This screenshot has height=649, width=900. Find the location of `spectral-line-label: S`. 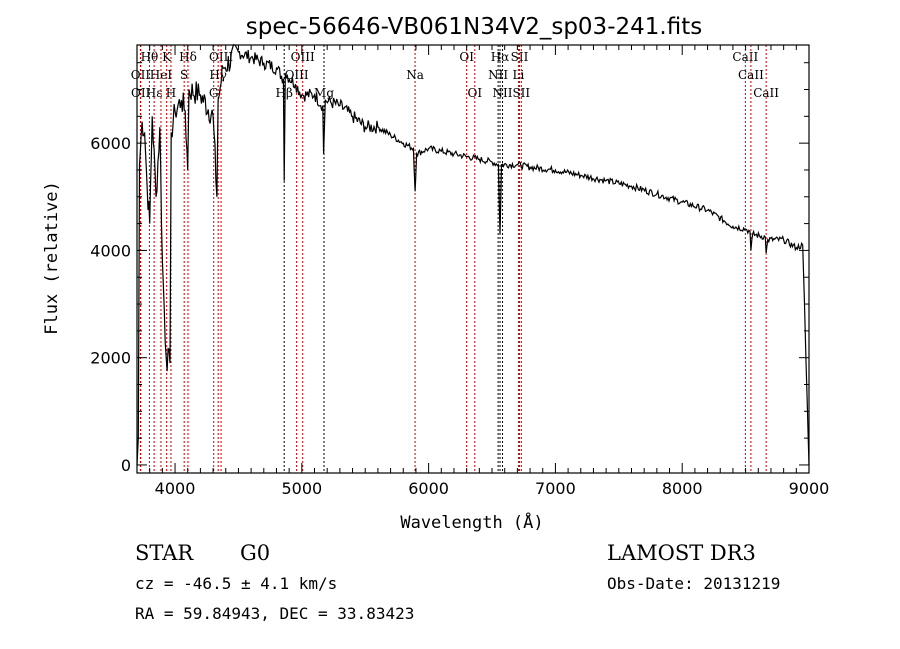

spectral-line-label: S is located at coordinates (184, 75).